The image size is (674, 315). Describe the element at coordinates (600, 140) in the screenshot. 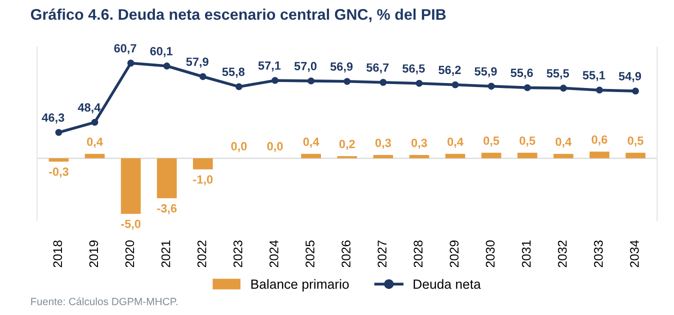

I see `data-label: 0,6` at that location.